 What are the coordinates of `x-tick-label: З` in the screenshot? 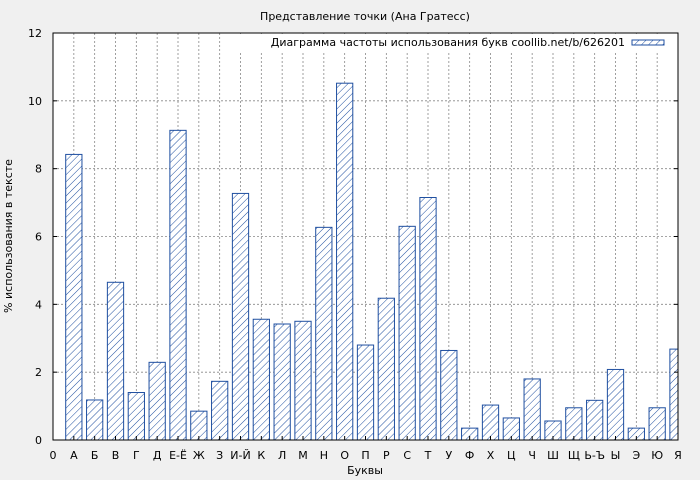 It's located at (219, 455).